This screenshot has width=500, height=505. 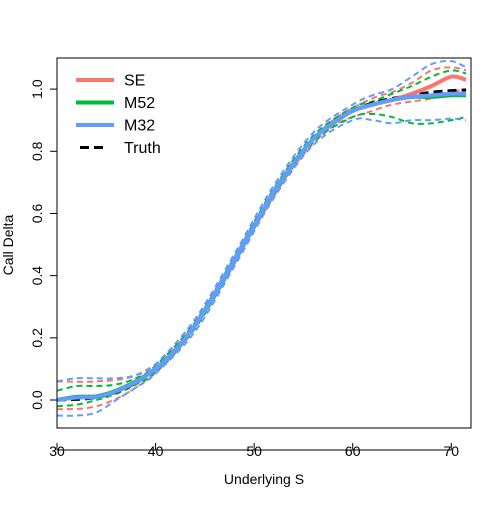 I want to click on y-axis-label: Call Delta, so click(x=8, y=244).